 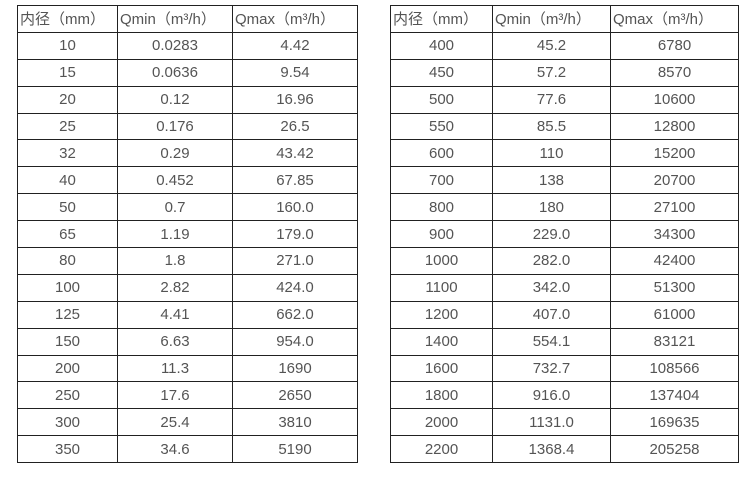 I want to click on table-cell: 27100, so click(x=674, y=207).